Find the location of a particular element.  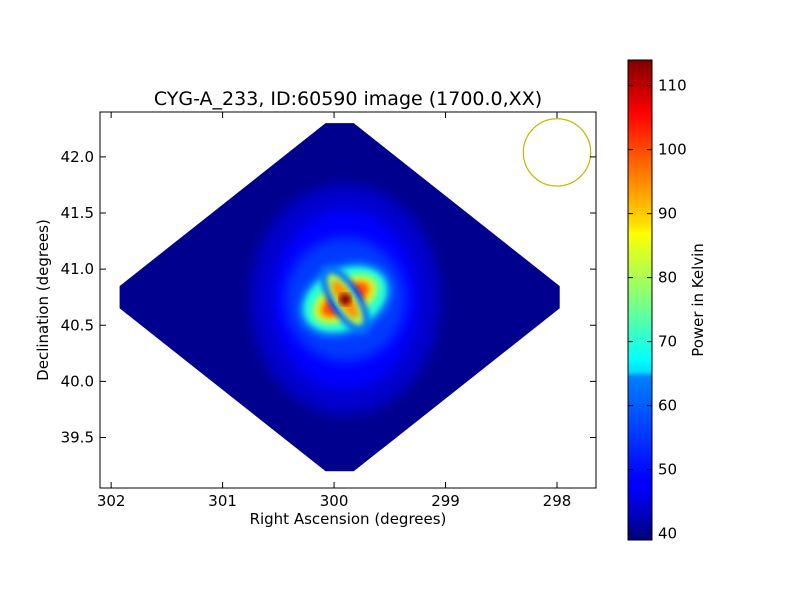

y-tick-label: 40.5 is located at coordinates (77, 325).